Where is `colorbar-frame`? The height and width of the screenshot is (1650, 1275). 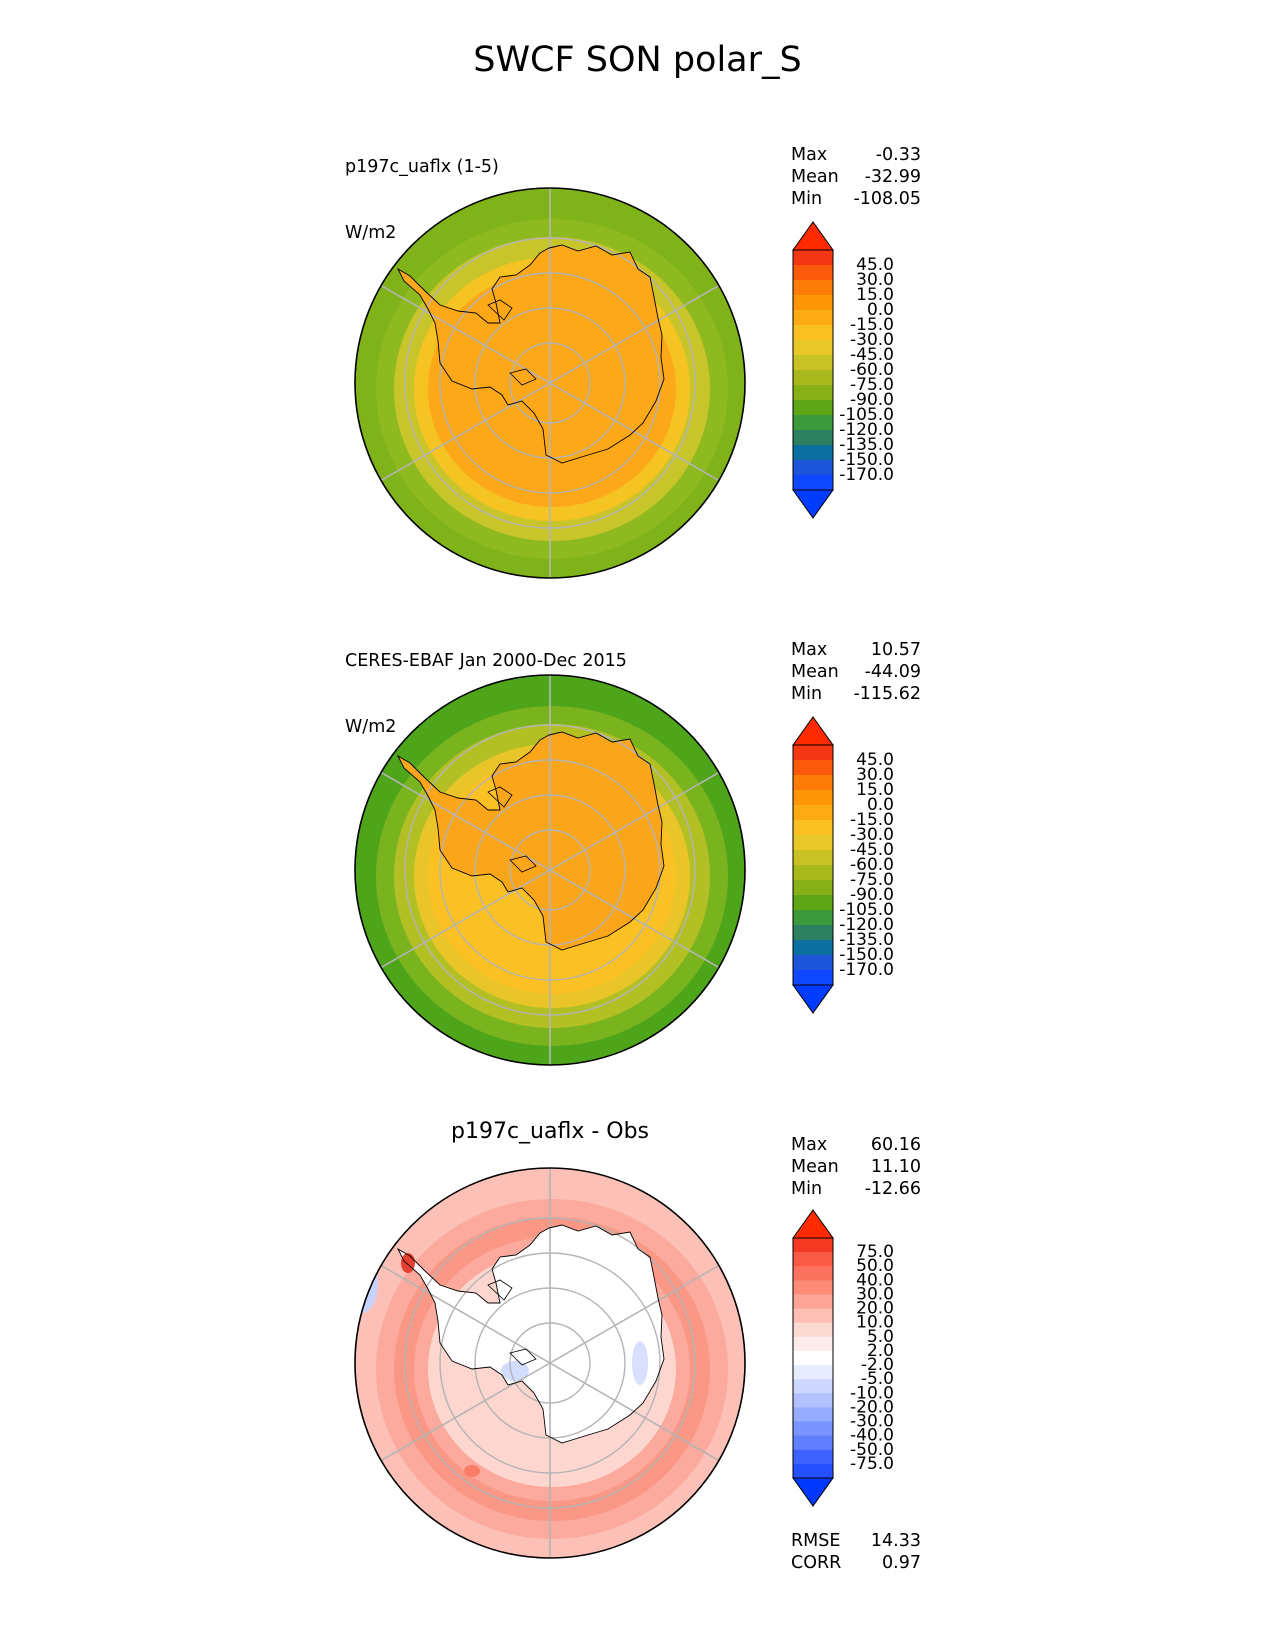 colorbar-frame is located at coordinates (813, 865).